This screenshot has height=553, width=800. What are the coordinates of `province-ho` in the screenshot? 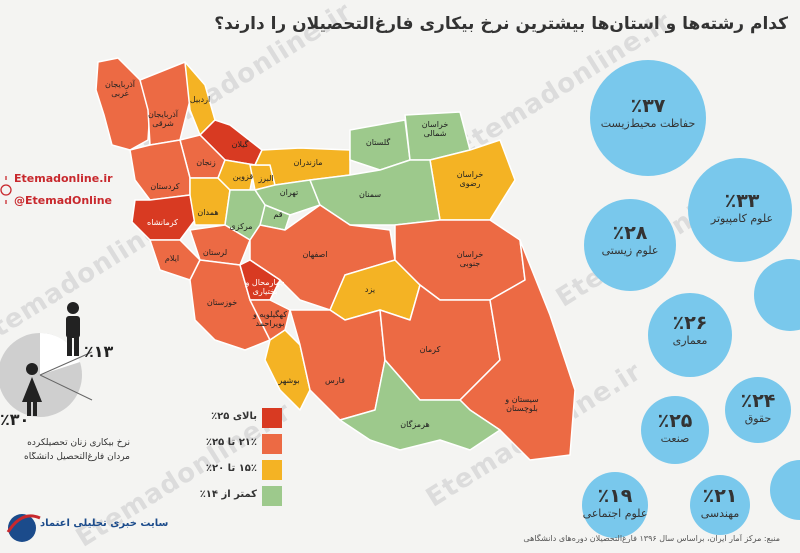 It's located at (420, 405).